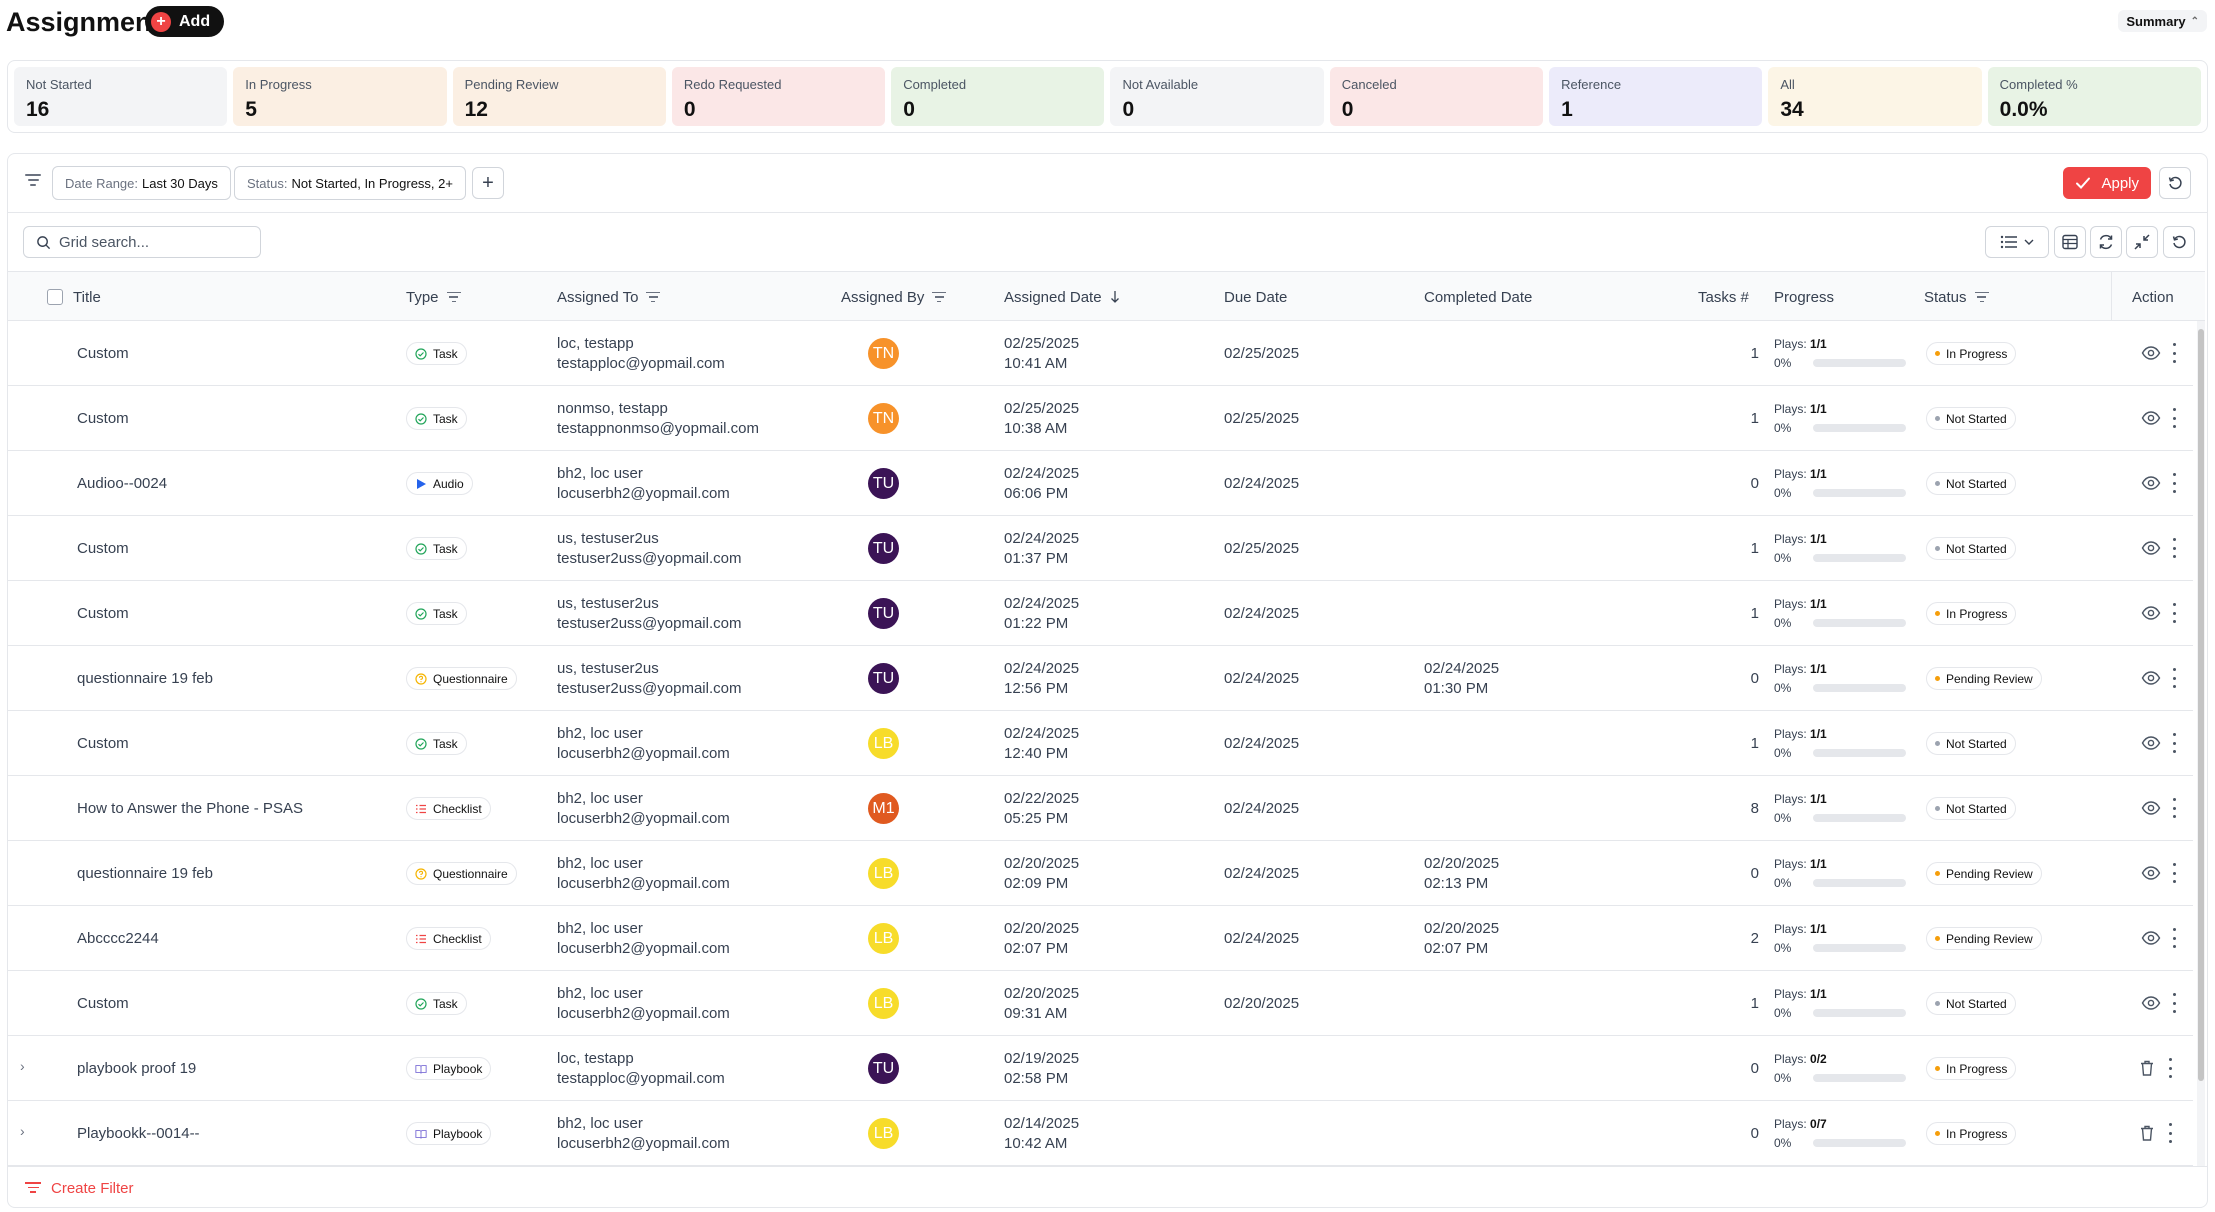 The image size is (2215, 1212). I want to click on stat-card-canceled: Canceled 0, so click(1436, 96).